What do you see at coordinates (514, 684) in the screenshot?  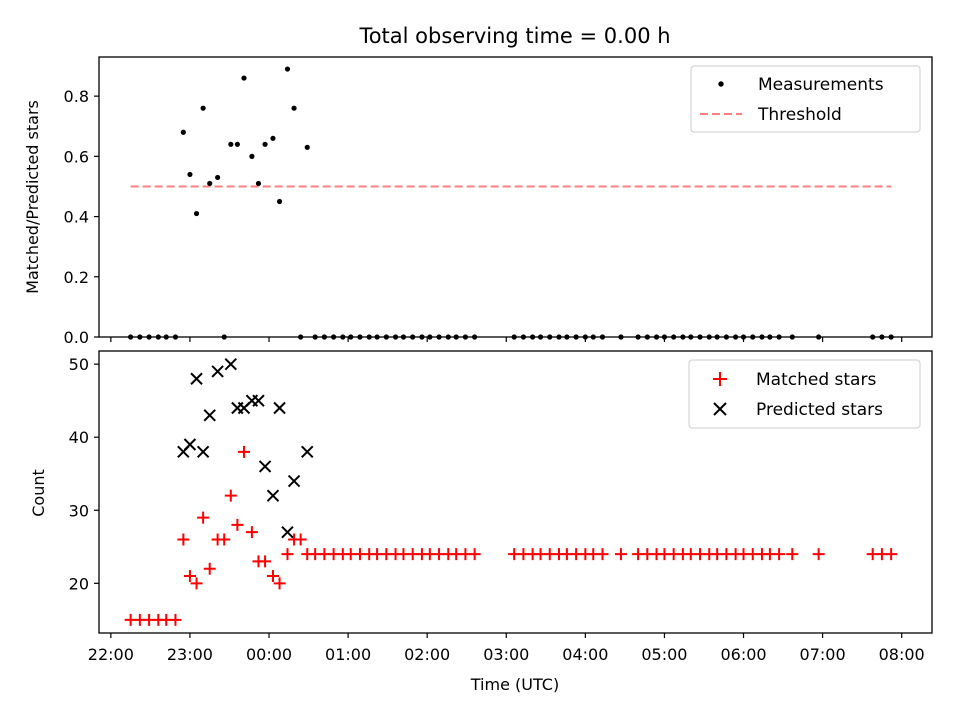 I see `count-x-axis-label: Time (UTC)` at bounding box center [514, 684].